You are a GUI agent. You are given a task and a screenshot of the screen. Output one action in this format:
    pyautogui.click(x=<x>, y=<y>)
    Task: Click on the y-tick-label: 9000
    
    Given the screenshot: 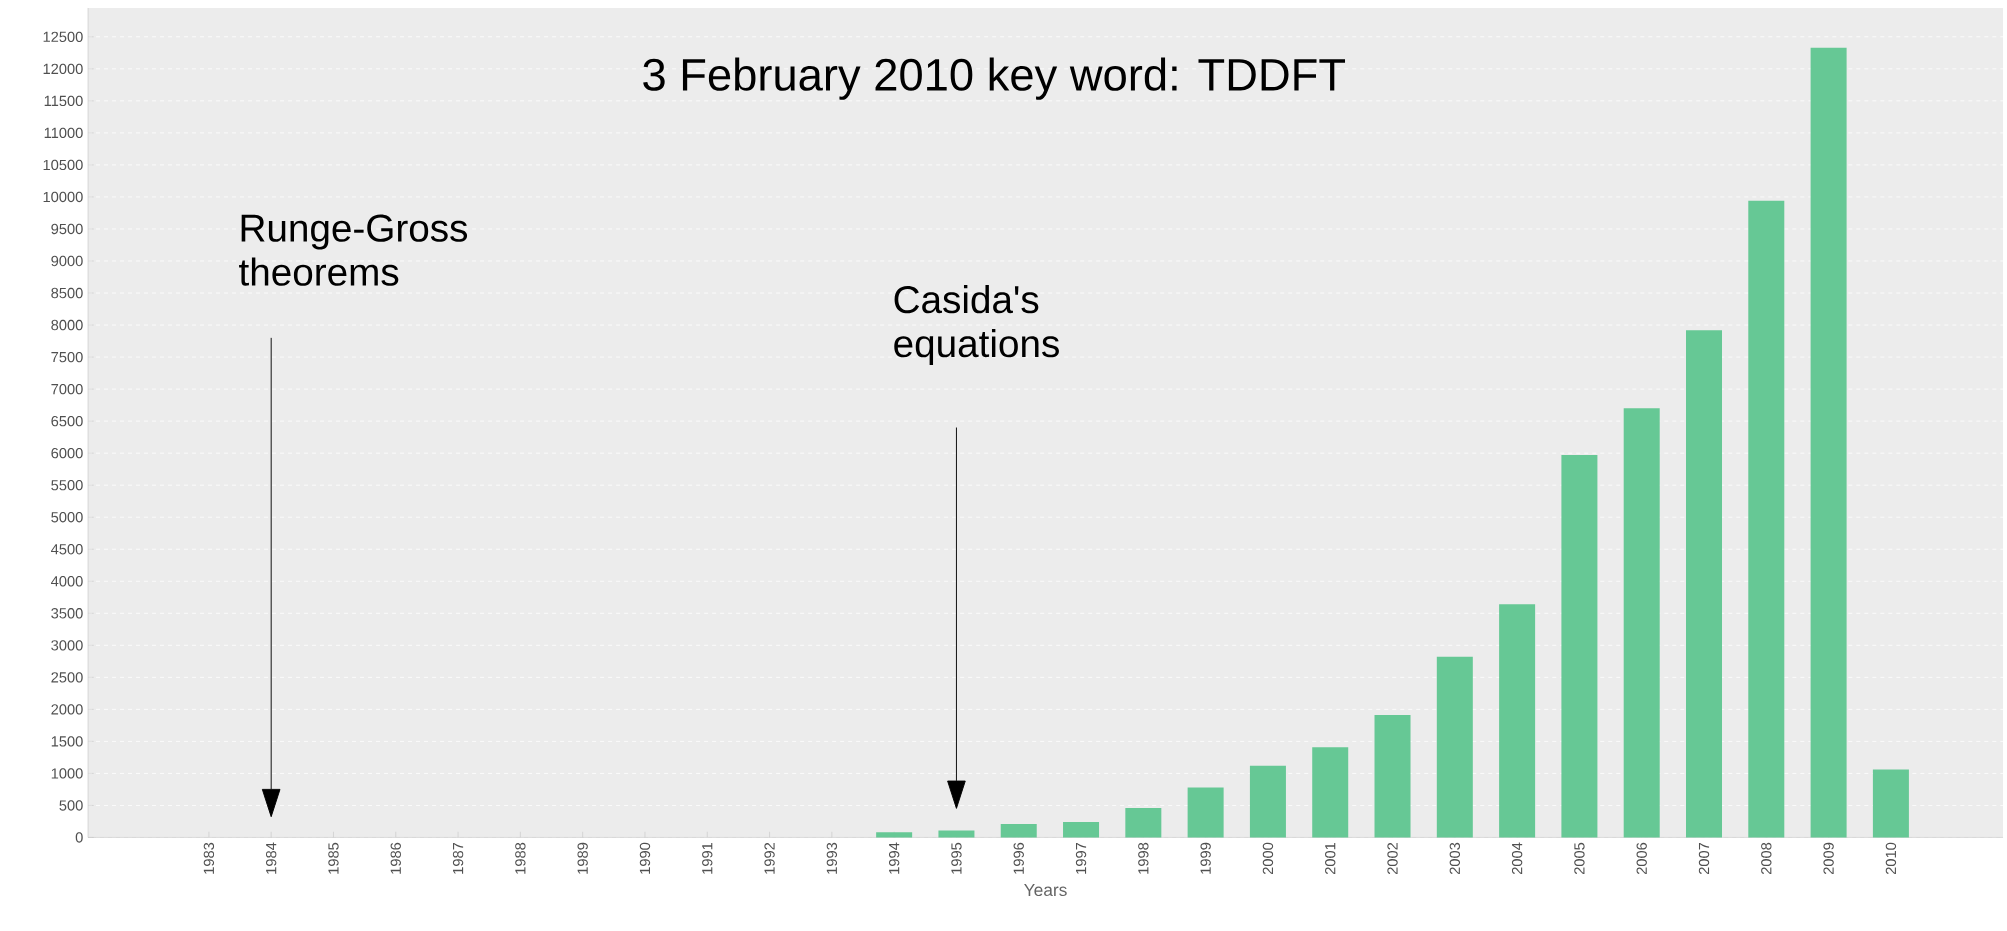 What is the action you would take?
    pyautogui.click(x=67, y=261)
    